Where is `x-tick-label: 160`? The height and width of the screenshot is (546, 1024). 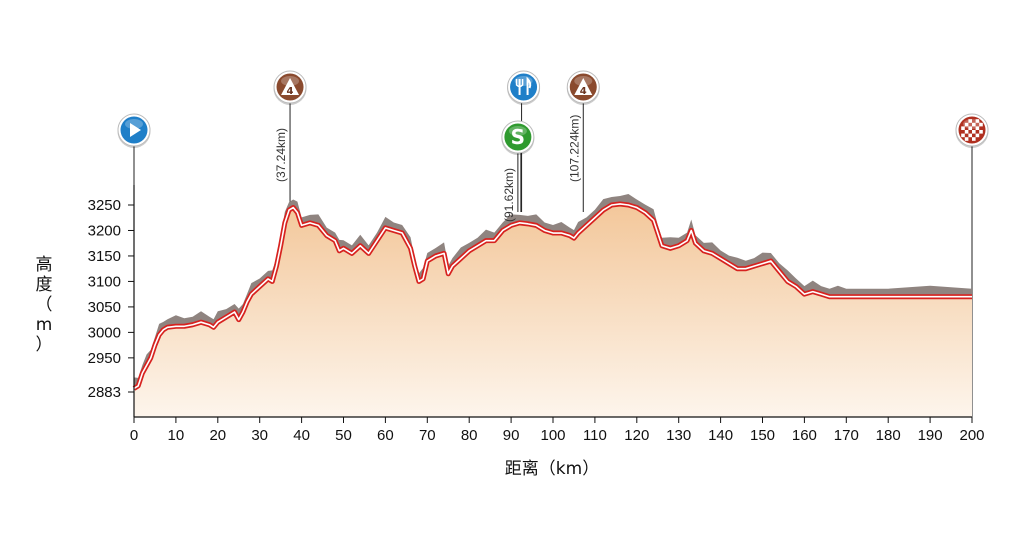 x-tick-label: 160 is located at coordinates (804, 435).